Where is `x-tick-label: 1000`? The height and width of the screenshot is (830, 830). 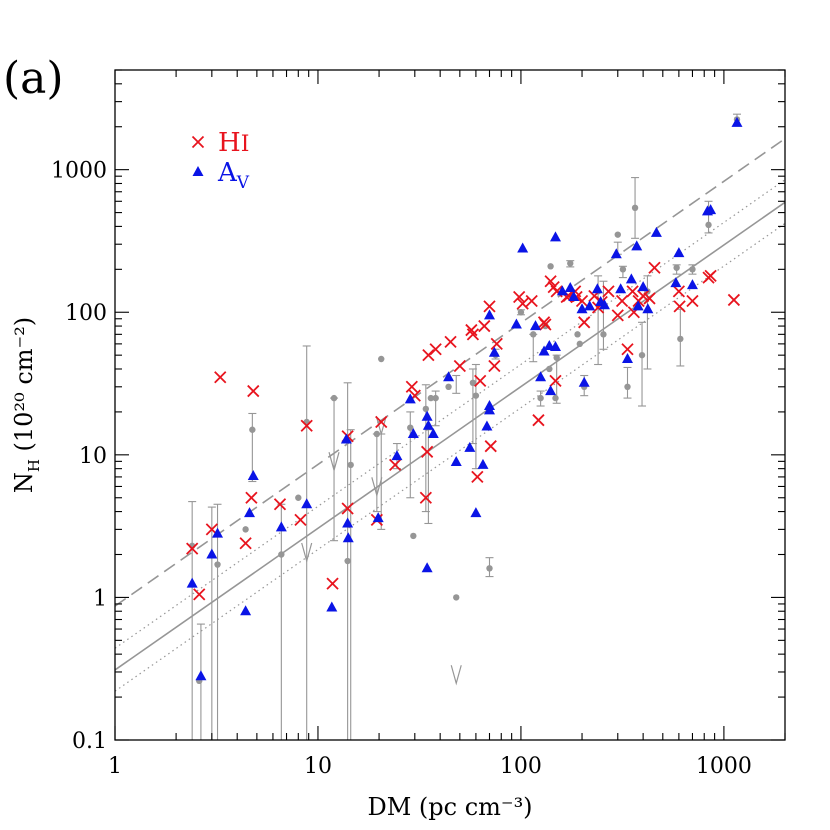 x-tick-label: 1000 is located at coordinates (724, 766).